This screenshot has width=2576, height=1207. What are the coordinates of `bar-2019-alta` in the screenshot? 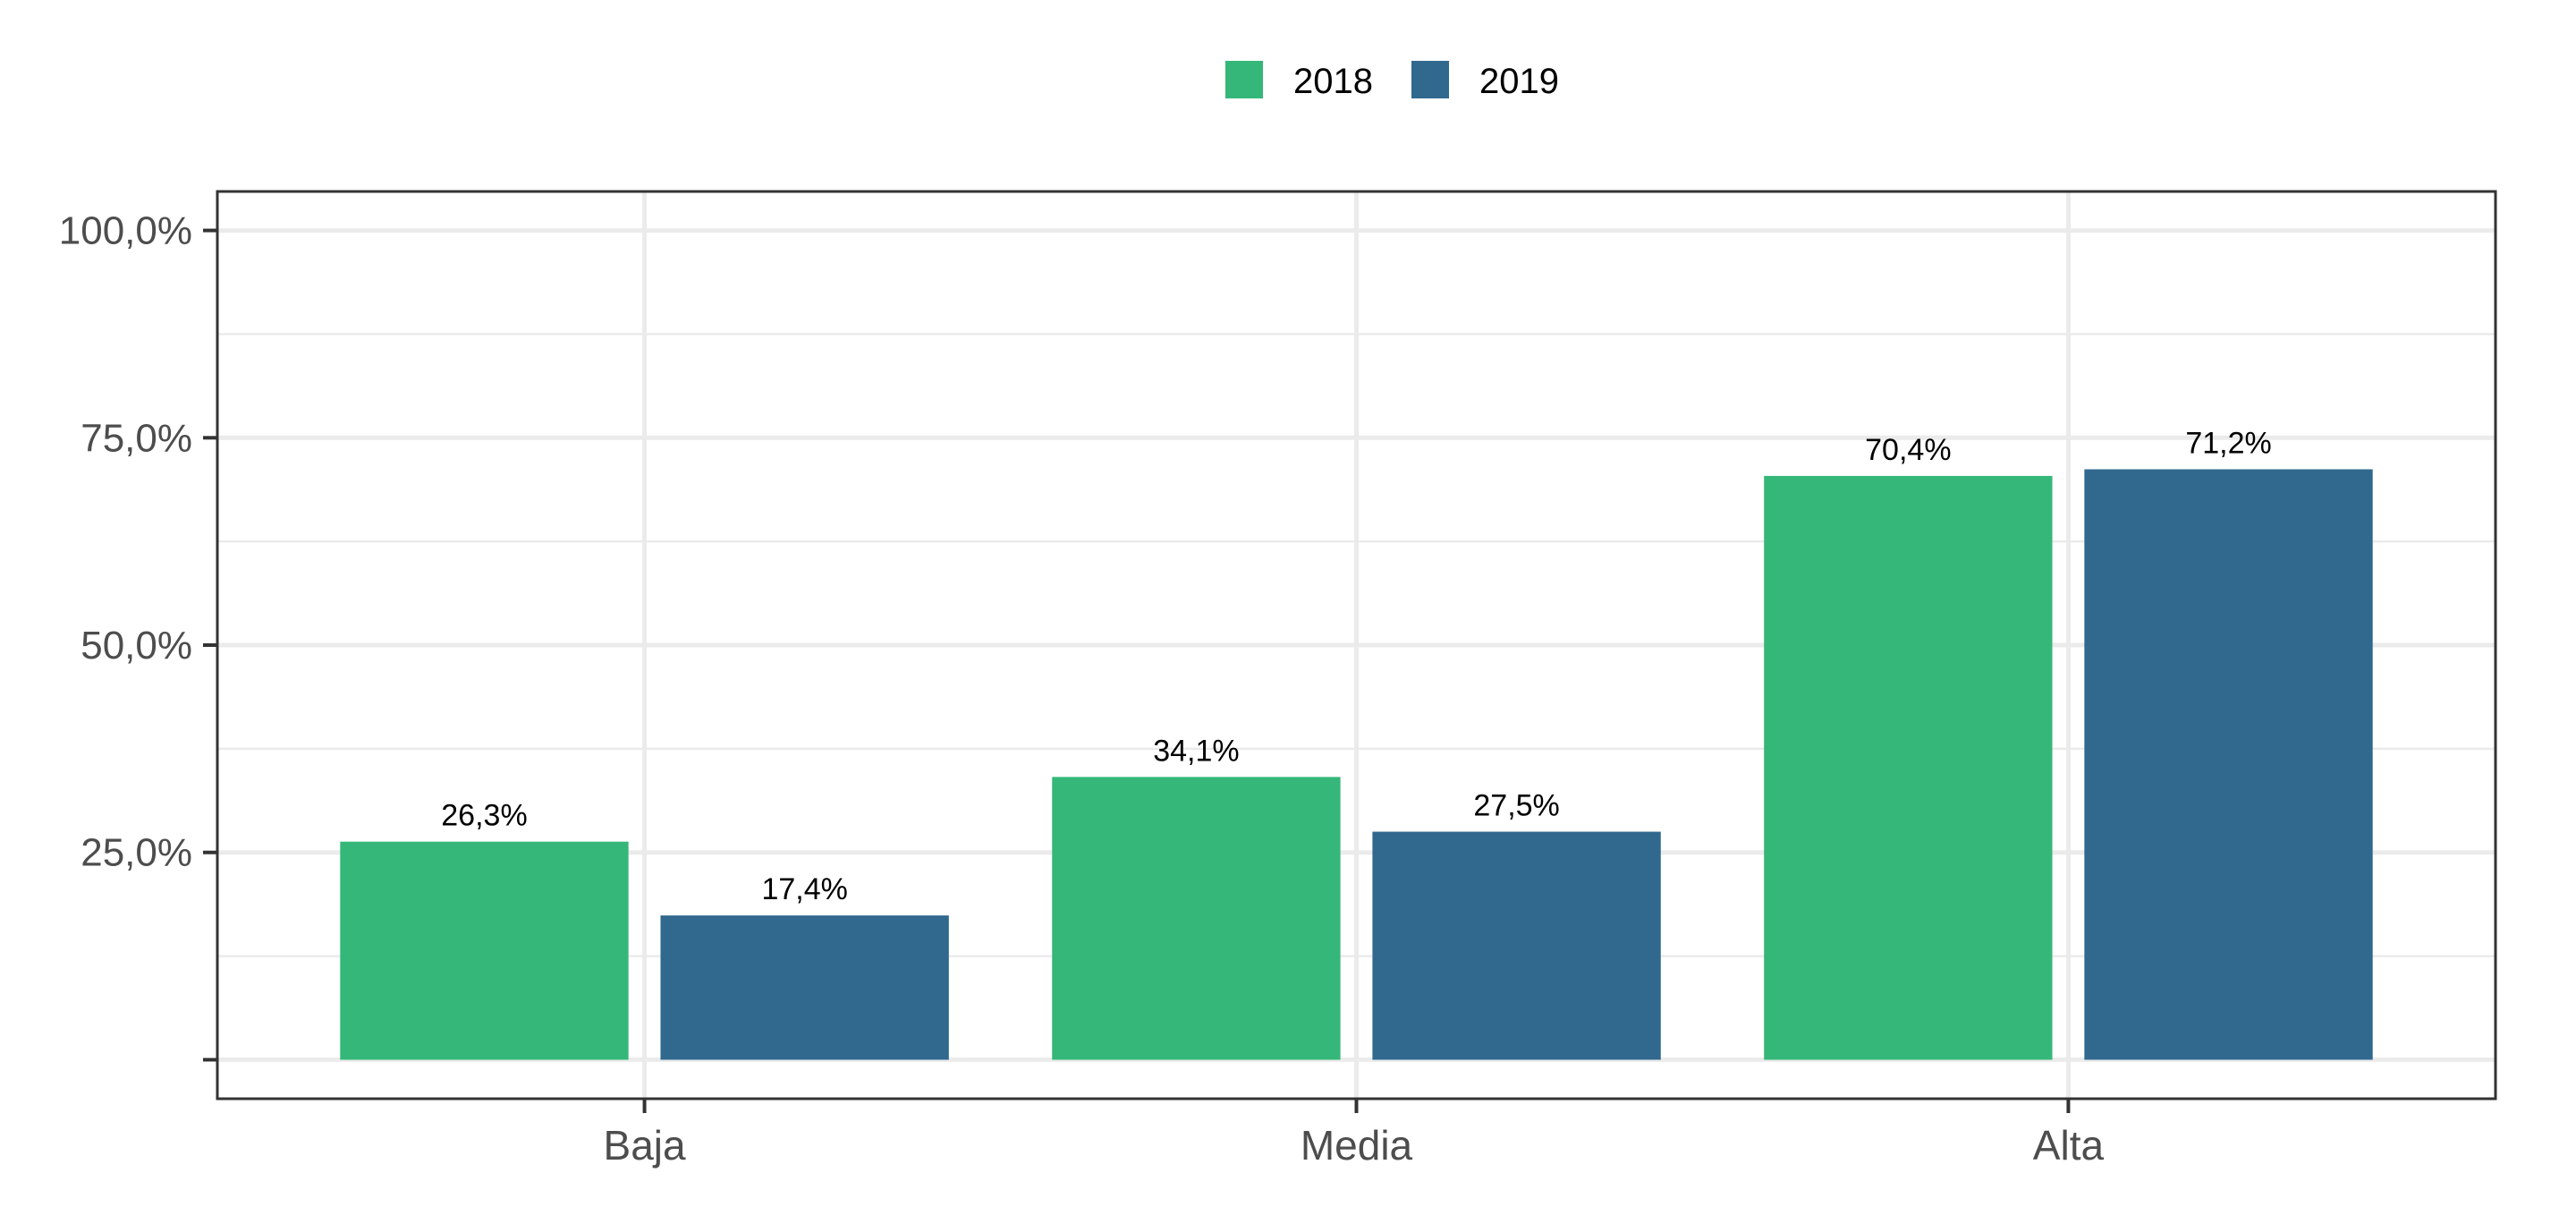 It's located at (2228, 764).